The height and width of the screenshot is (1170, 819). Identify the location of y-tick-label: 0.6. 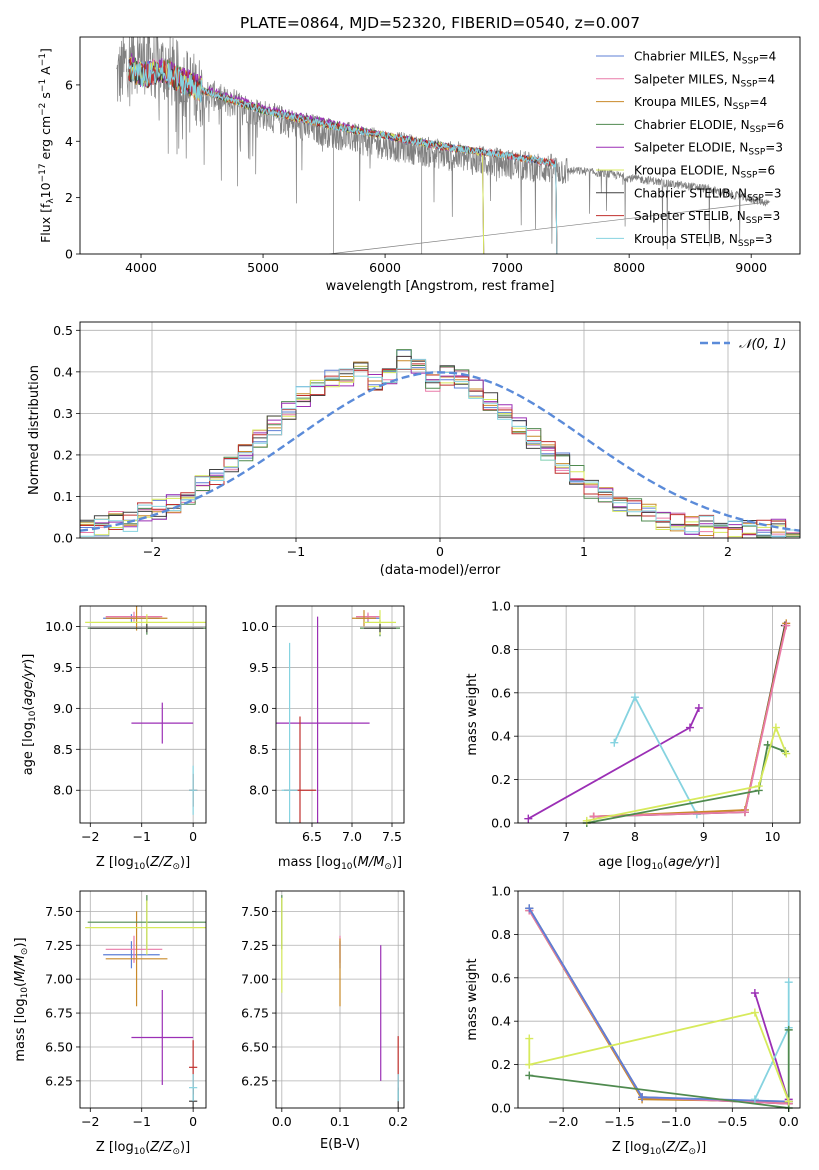
(501, 692).